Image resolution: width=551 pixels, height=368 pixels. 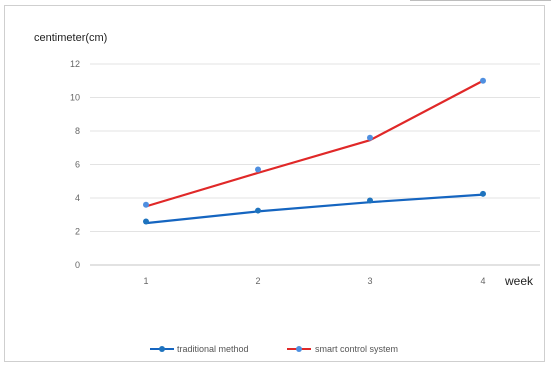 What do you see at coordinates (519, 281) in the screenshot?
I see `x-axis-label: week` at bounding box center [519, 281].